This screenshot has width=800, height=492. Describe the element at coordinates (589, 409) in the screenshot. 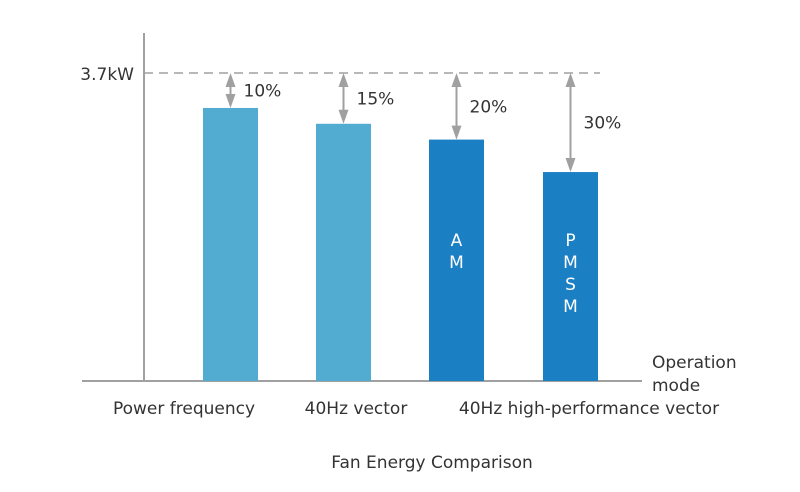

I see `category-label-40hz-high-performance-vector: 40Hz high-performance vector` at that location.